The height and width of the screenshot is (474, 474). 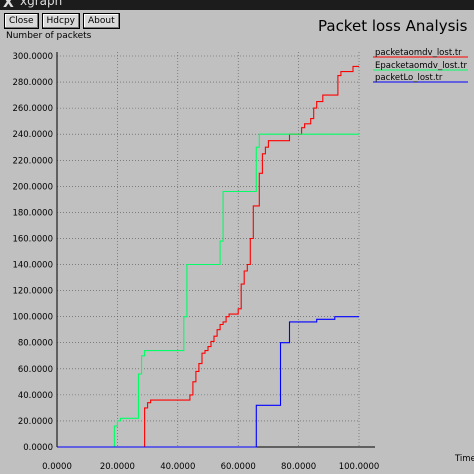 I want to click on hdcpy-button: Hdcpy, so click(x=60, y=21).